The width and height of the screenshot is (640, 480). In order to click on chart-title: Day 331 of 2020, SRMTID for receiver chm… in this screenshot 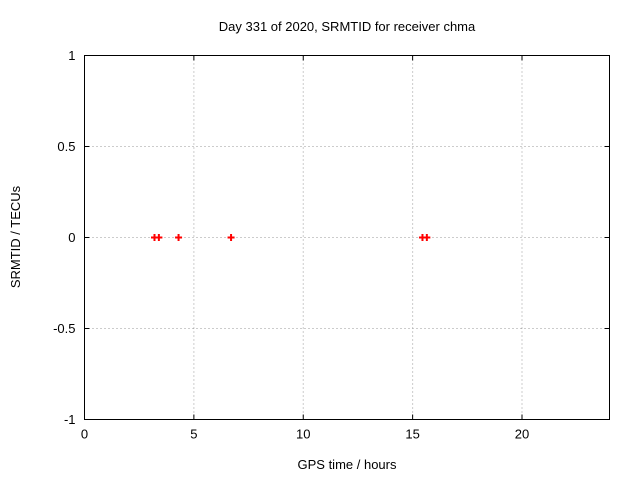, I will do `click(347, 26)`.